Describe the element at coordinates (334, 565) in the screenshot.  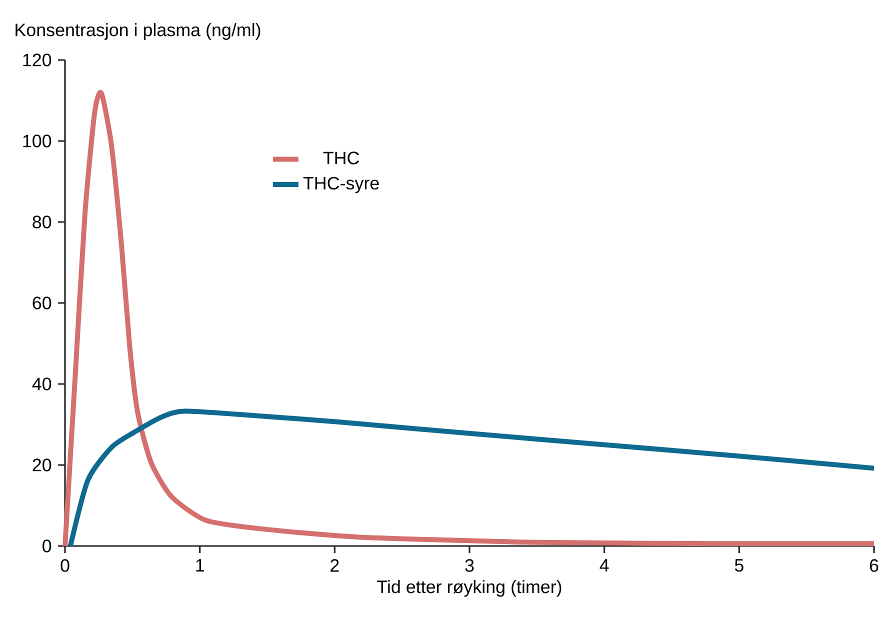
I see `x-tick-label: 2` at that location.